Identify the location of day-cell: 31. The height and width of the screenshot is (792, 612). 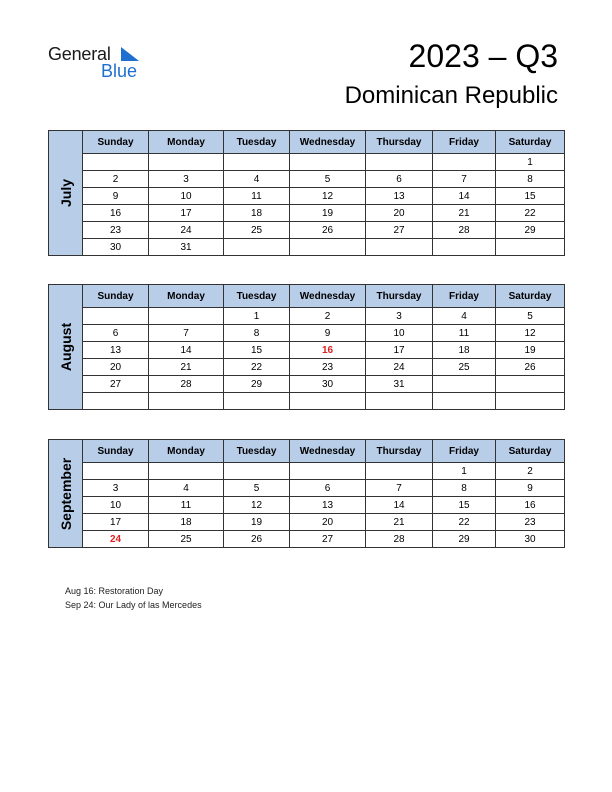
(399, 384).